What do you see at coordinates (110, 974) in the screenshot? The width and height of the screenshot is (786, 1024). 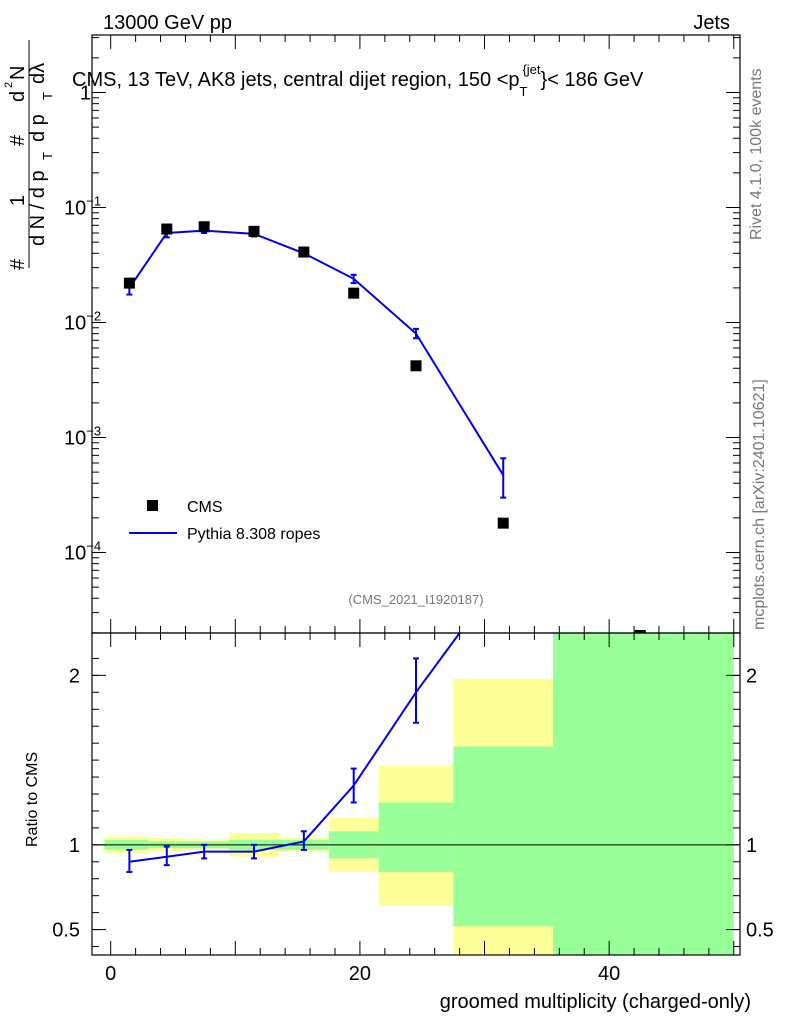 I see `x-tick-label: 0` at bounding box center [110, 974].